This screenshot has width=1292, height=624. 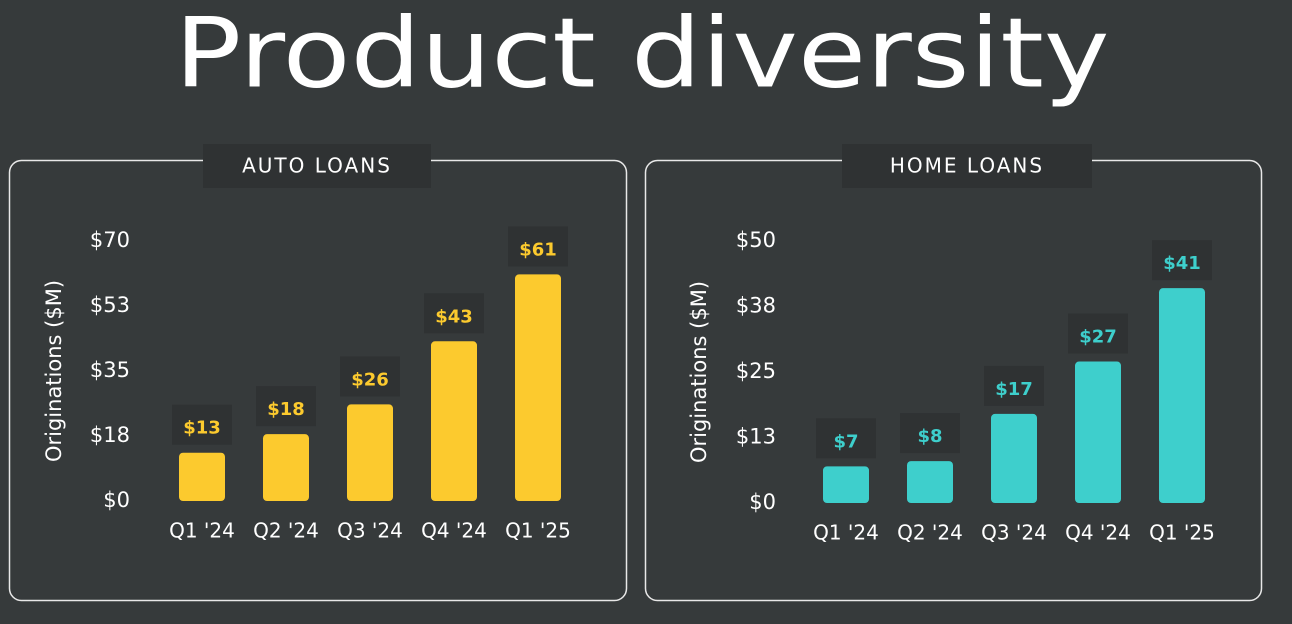 What do you see at coordinates (756, 437) in the screenshot?
I see `y-tick-label: $13` at bounding box center [756, 437].